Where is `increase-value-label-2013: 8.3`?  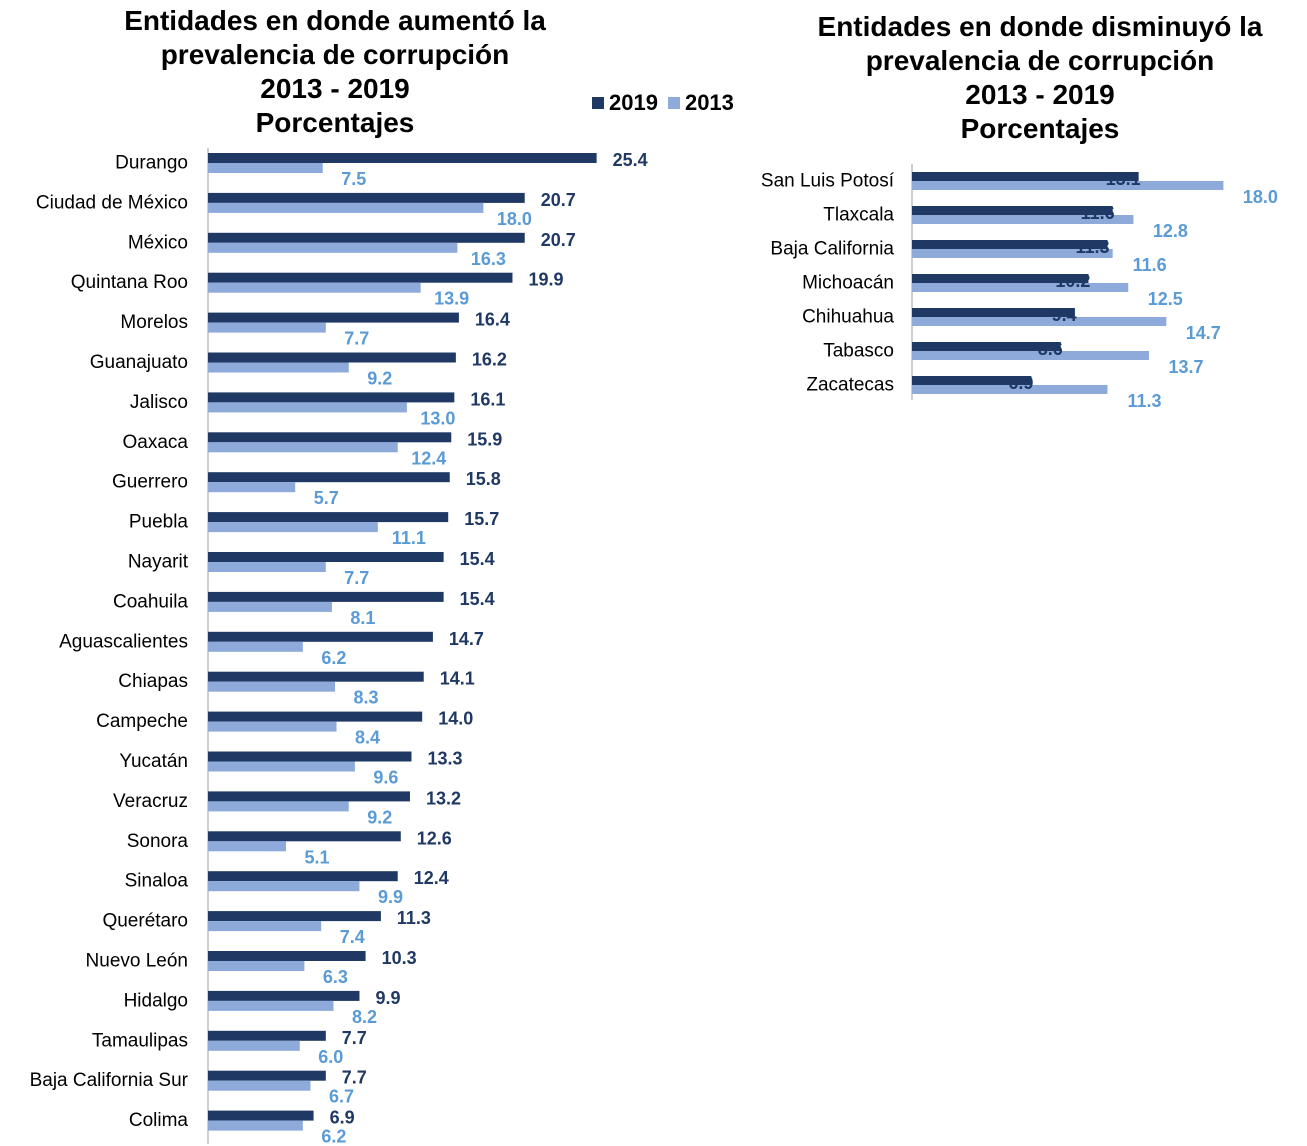
increase-value-label-2013: 8.3 is located at coordinates (365, 698).